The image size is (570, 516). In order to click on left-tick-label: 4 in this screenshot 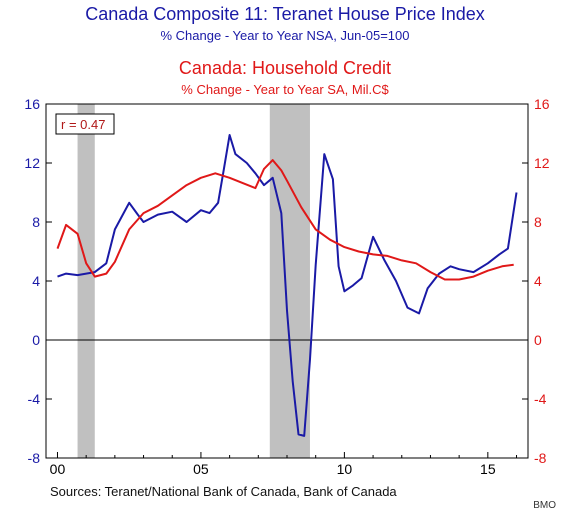, I will do `click(36, 281)`.